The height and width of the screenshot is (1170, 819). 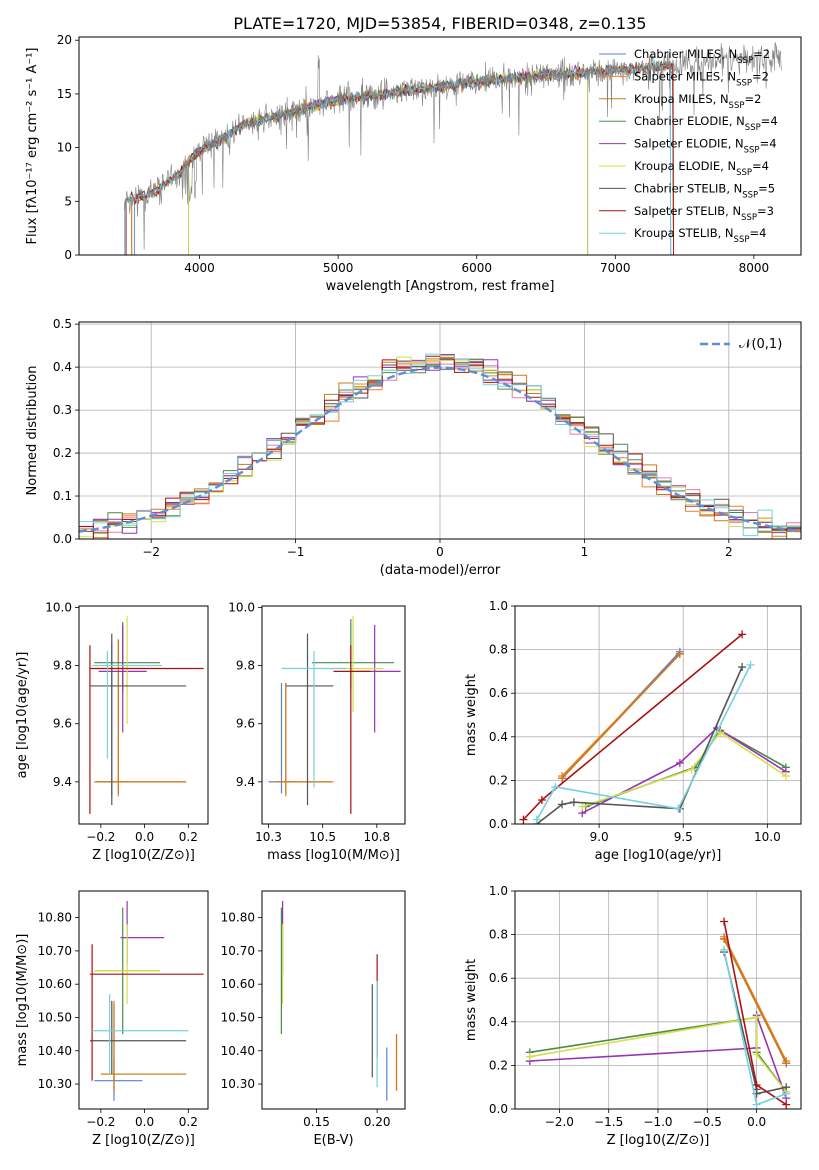 I want to click on x-tick-label: 8000, so click(x=754, y=268).